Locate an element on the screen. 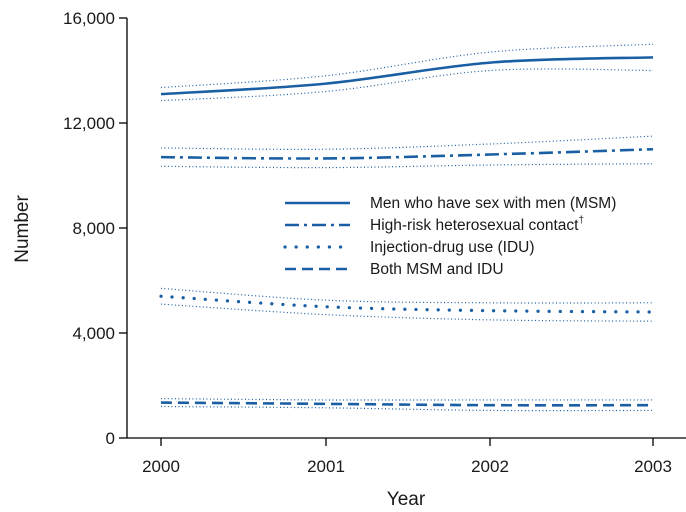 The width and height of the screenshot is (686, 512). x-tick-label: 2003 is located at coordinates (653, 466).